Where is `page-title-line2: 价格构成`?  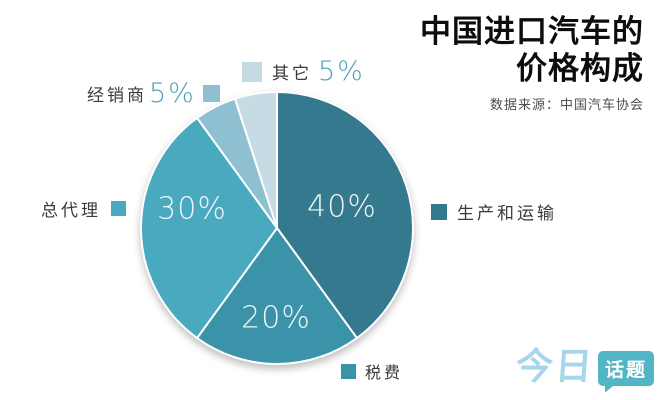 page-title-line2: 价格构成 is located at coordinates (580, 69).